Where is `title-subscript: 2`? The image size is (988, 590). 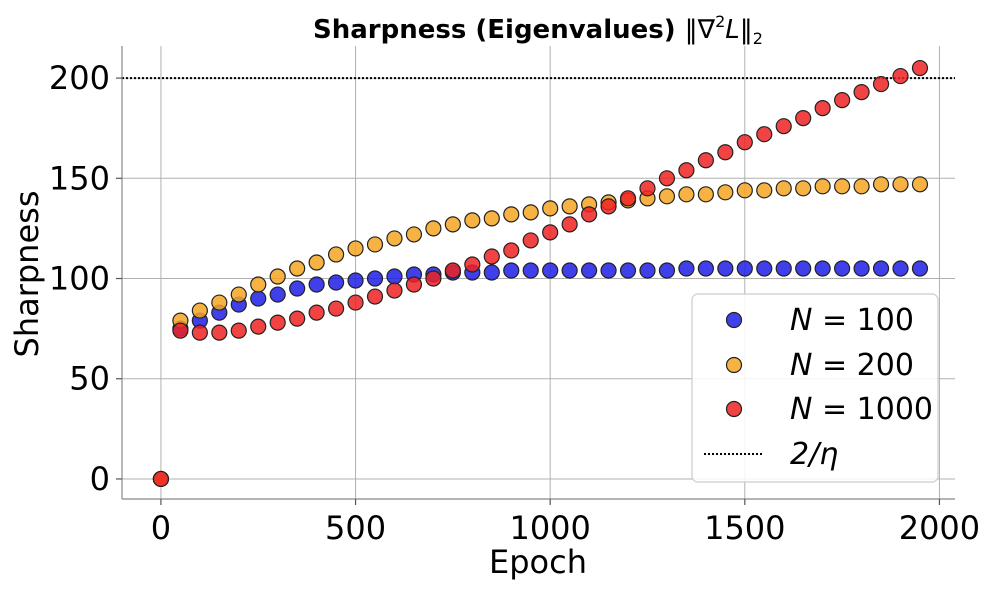 title-subscript: 2 is located at coordinates (758, 38).